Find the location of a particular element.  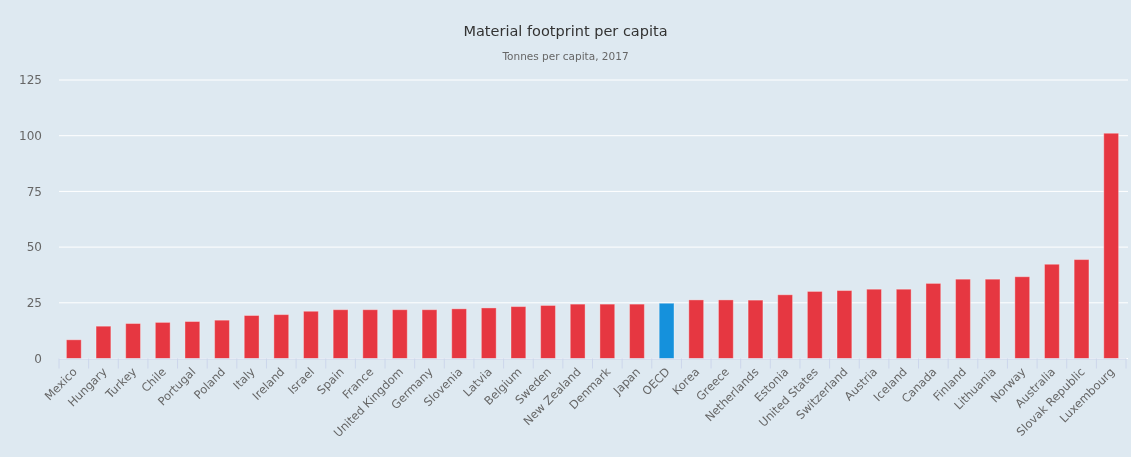

chart-title: Material footprint per capita is located at coordinates (565, 31).